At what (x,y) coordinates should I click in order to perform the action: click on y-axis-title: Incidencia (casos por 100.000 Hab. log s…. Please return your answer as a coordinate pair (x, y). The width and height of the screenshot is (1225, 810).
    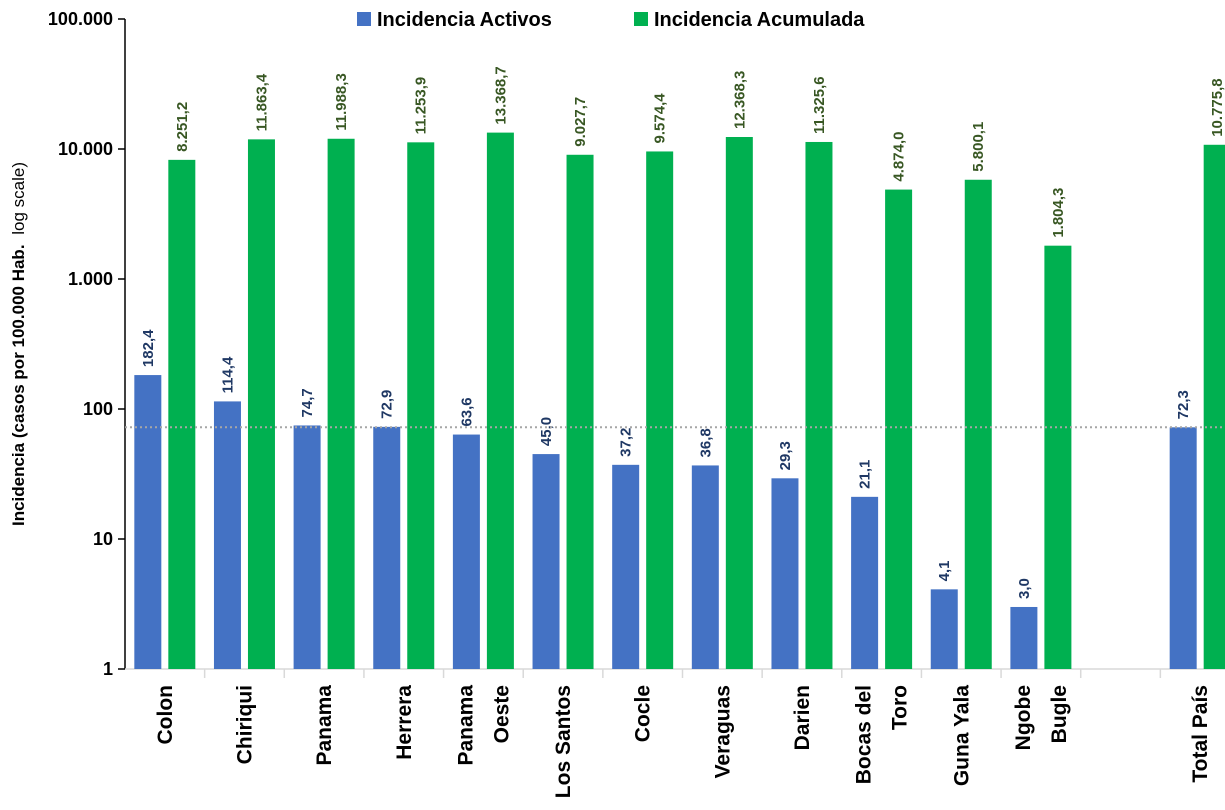
    Looking at the image, I should click on (18, 344).